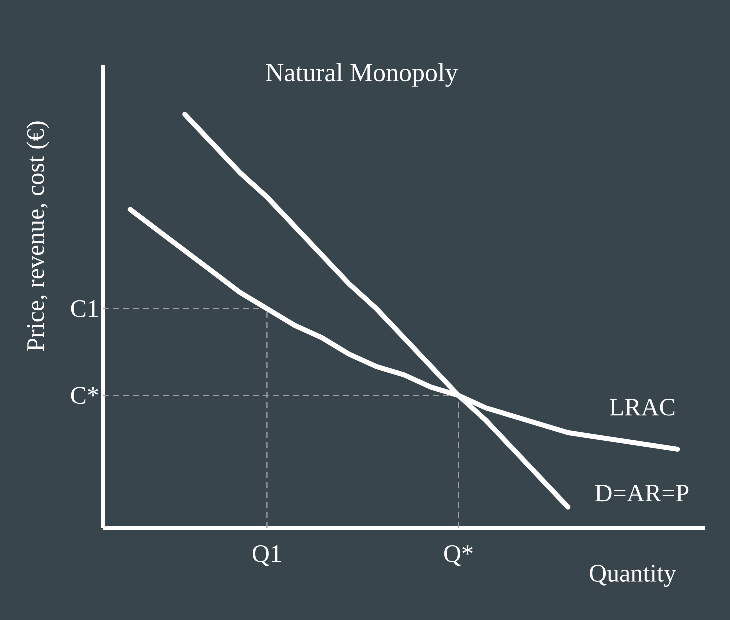 This screenshot has width=730, height=620. What do you see at coordinates (642, 407) in the screenshot?
I see `series-label: LRAC` at bounding box center [642, 407].